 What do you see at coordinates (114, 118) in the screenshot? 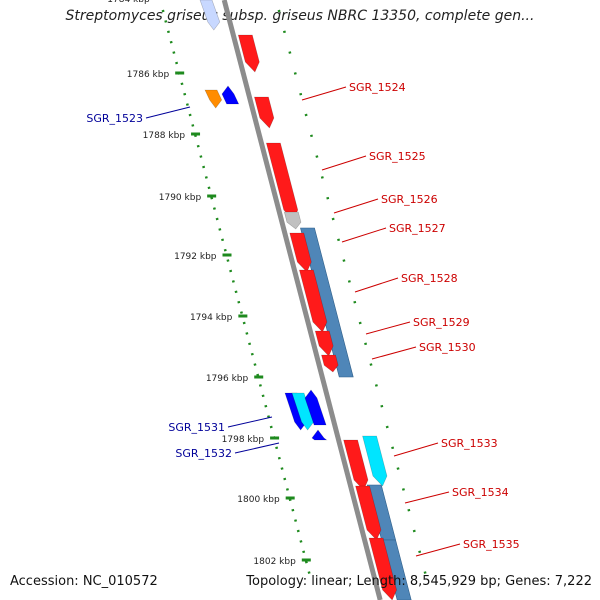
I see `gene-label-left: SGR_1523` at bounding box center [114, 118].